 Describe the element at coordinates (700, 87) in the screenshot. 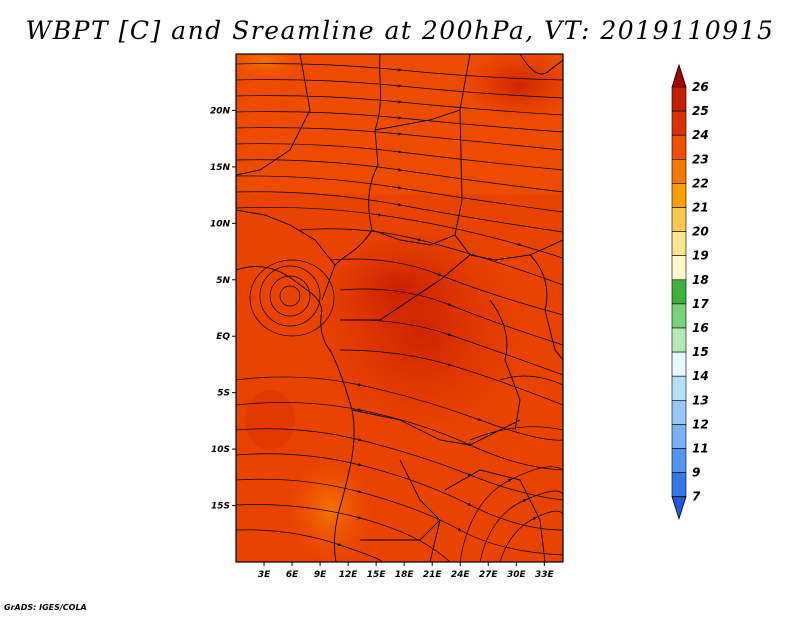

I see `colorbar-label: 26` at that location.